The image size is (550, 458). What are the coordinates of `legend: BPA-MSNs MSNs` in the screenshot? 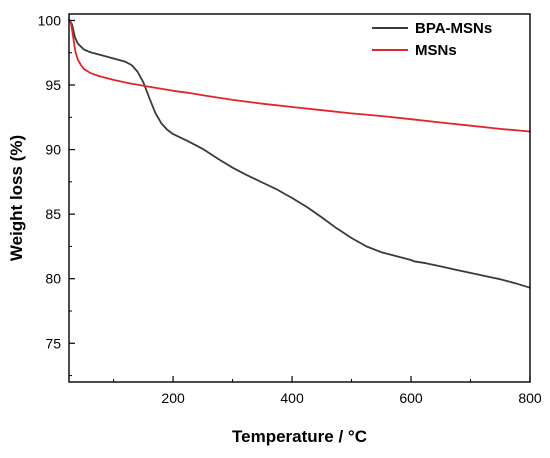 It's located at (432, 39).